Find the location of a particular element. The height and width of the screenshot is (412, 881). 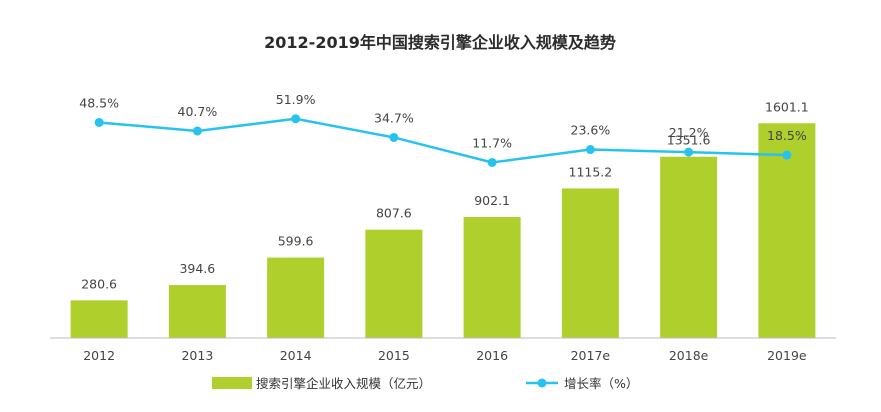

legend-bar-swatch is located at coordinates (232, 383).